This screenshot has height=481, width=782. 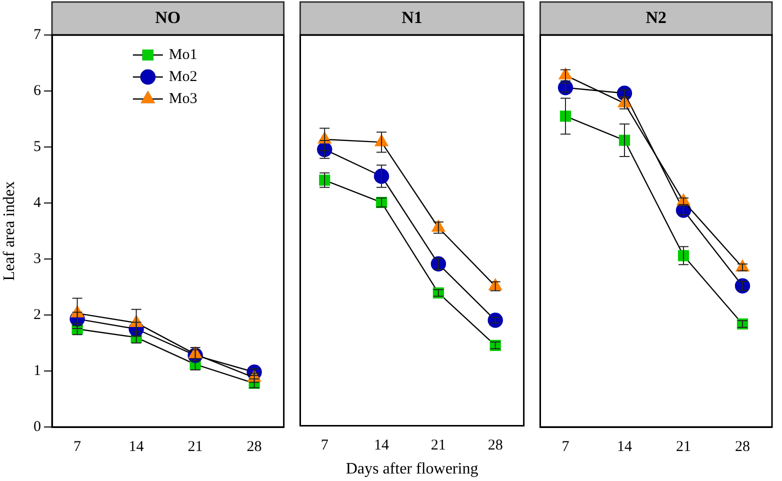 I want to click on y-axis-title: Leaf area index, so click(x=9, y=231).